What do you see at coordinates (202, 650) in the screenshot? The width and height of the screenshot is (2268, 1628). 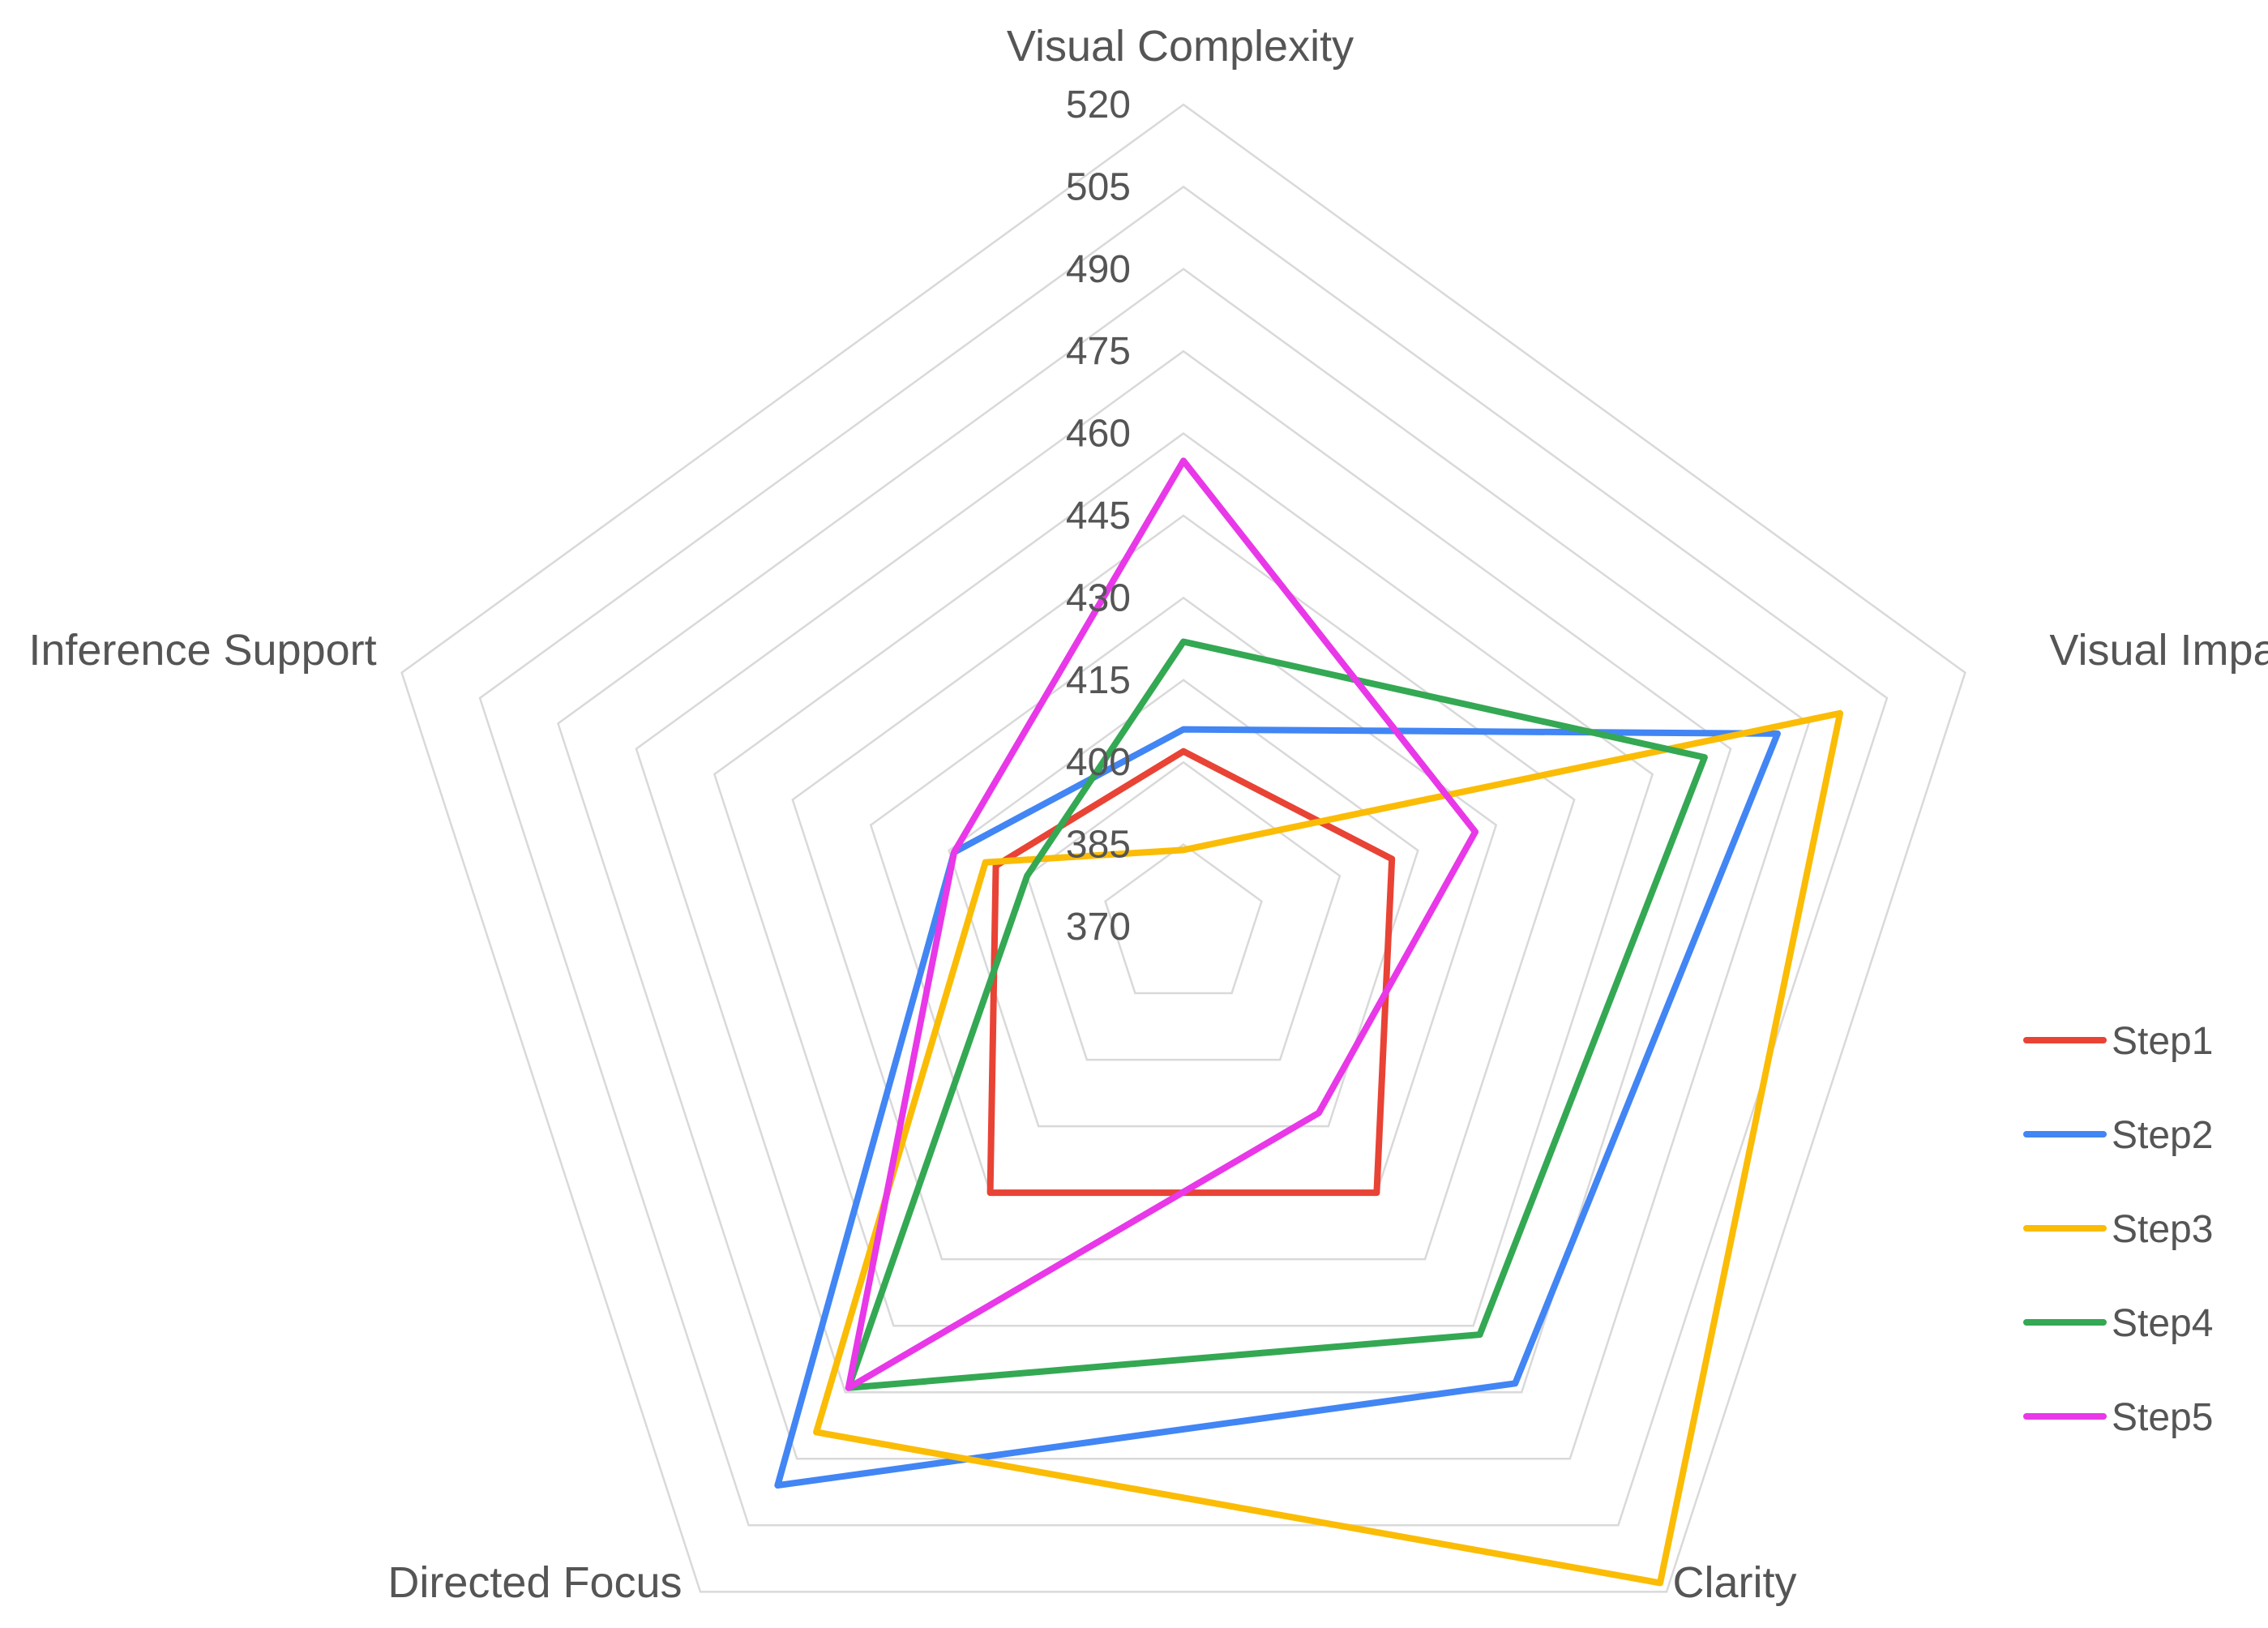 I see `axis-label-inference-support: Inference Support` at bounding box center [202, 650].